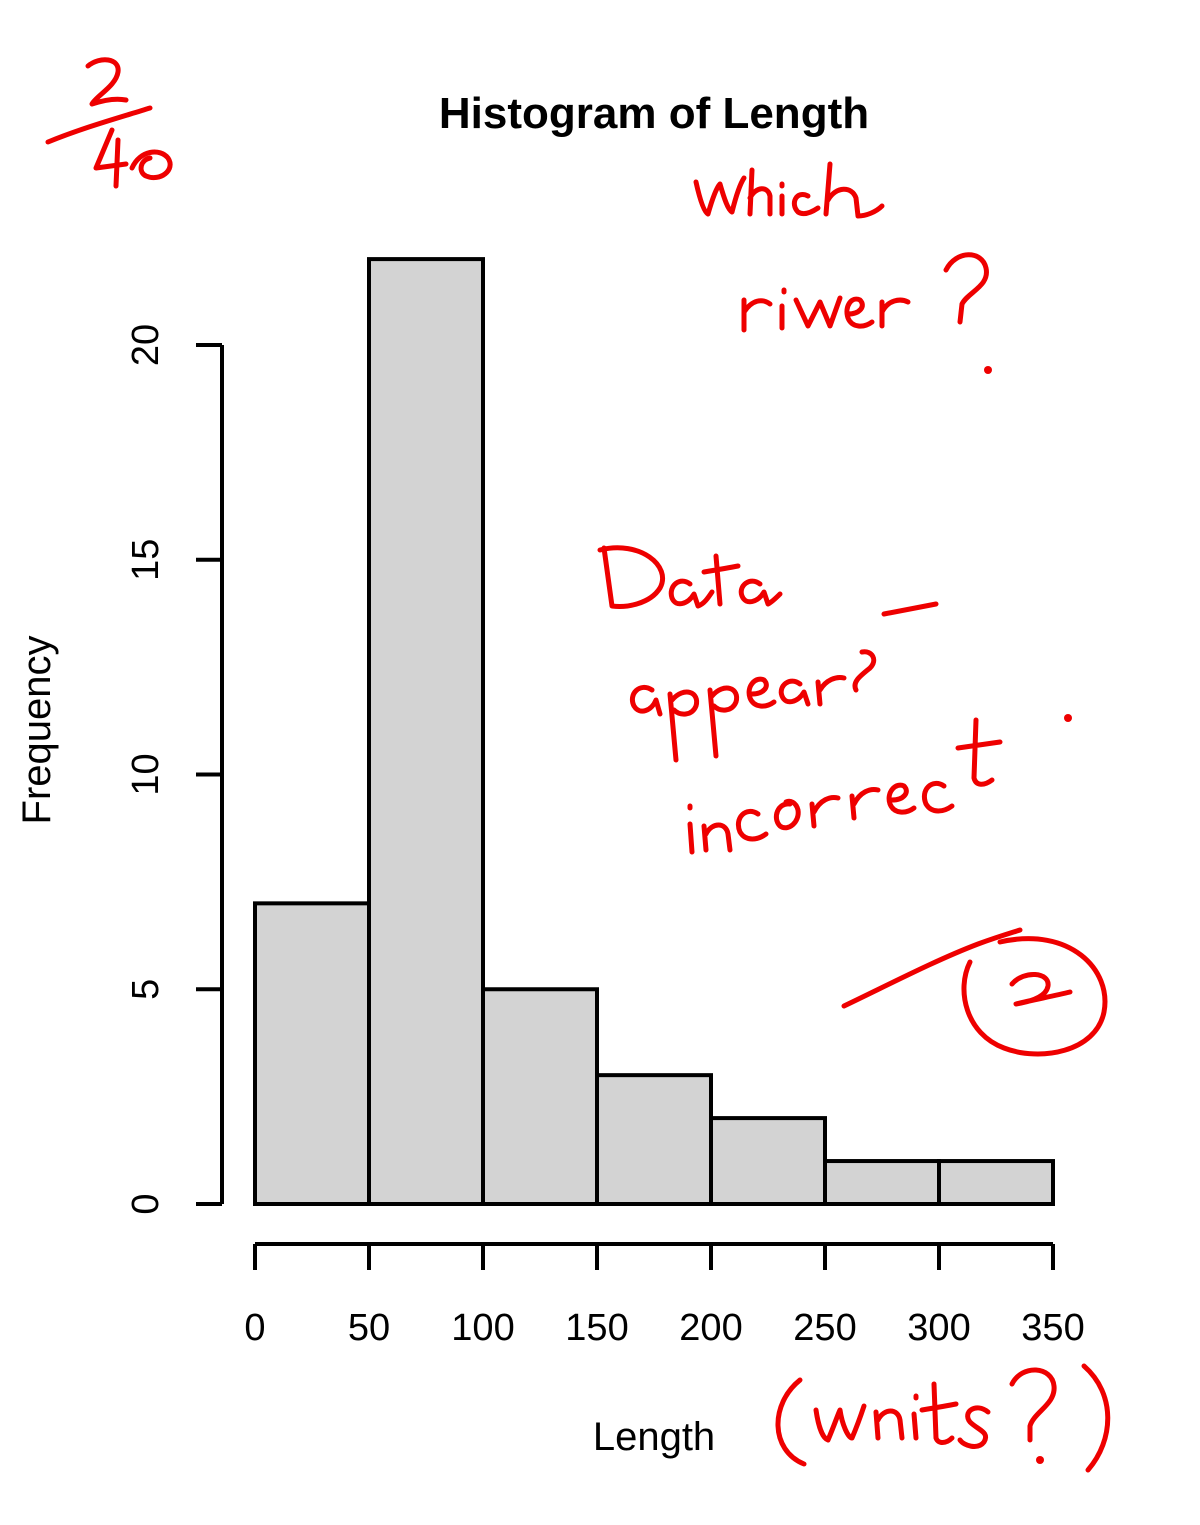 The image size is (1200, 1525). What do you see at coordinates (146, 774) in the screenshot?
I see `y-tick-label-10: 10` at bounding box center [146, 774].